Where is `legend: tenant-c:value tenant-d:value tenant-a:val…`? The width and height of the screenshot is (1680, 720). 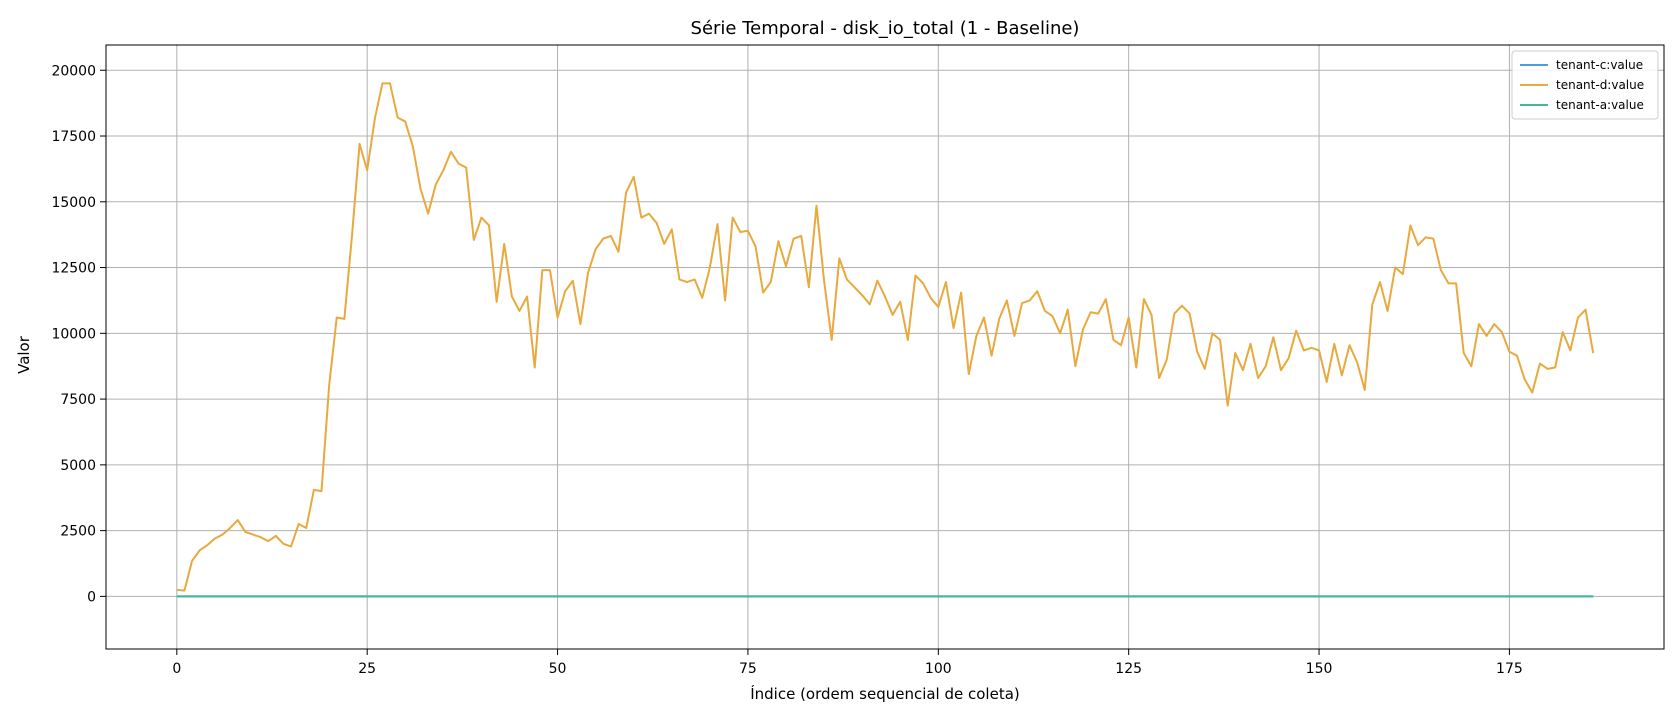
legend: tenant-c:value tenant-d:value tenant-a:val… is located at coordinates (1585, 85).